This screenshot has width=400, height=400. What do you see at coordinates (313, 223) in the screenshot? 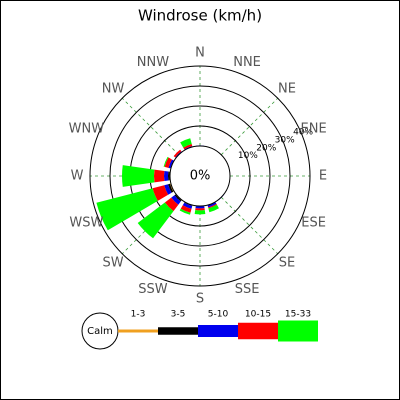
I see `direction-label: ESE` at bounding box center [313, 223].